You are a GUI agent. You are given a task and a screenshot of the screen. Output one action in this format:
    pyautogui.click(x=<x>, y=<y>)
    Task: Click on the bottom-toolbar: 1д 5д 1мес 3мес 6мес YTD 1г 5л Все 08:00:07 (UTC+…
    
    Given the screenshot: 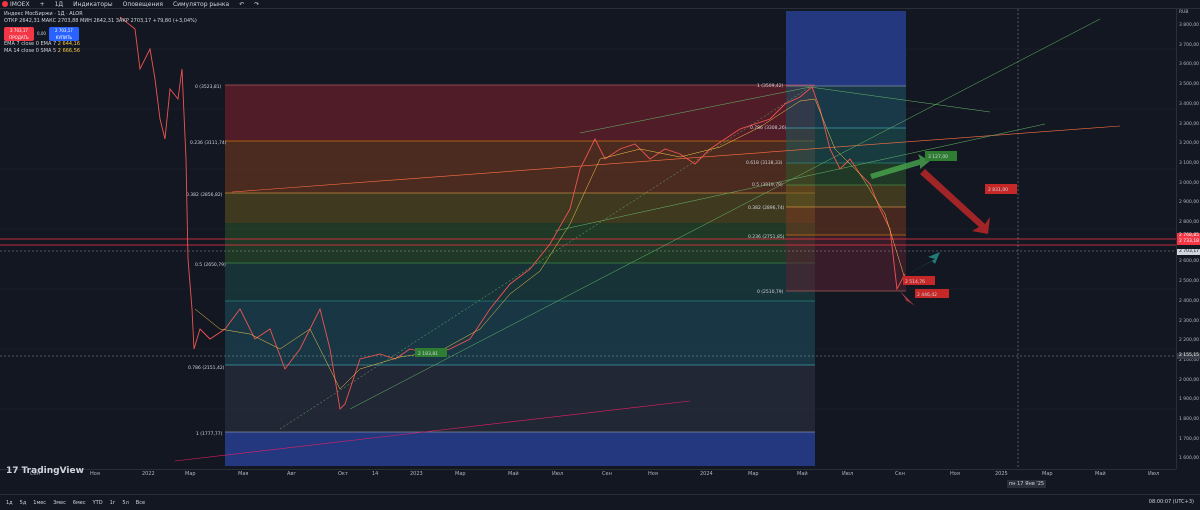 What is the action you would take?
    pyautogui.click(x=600, y=502)
    